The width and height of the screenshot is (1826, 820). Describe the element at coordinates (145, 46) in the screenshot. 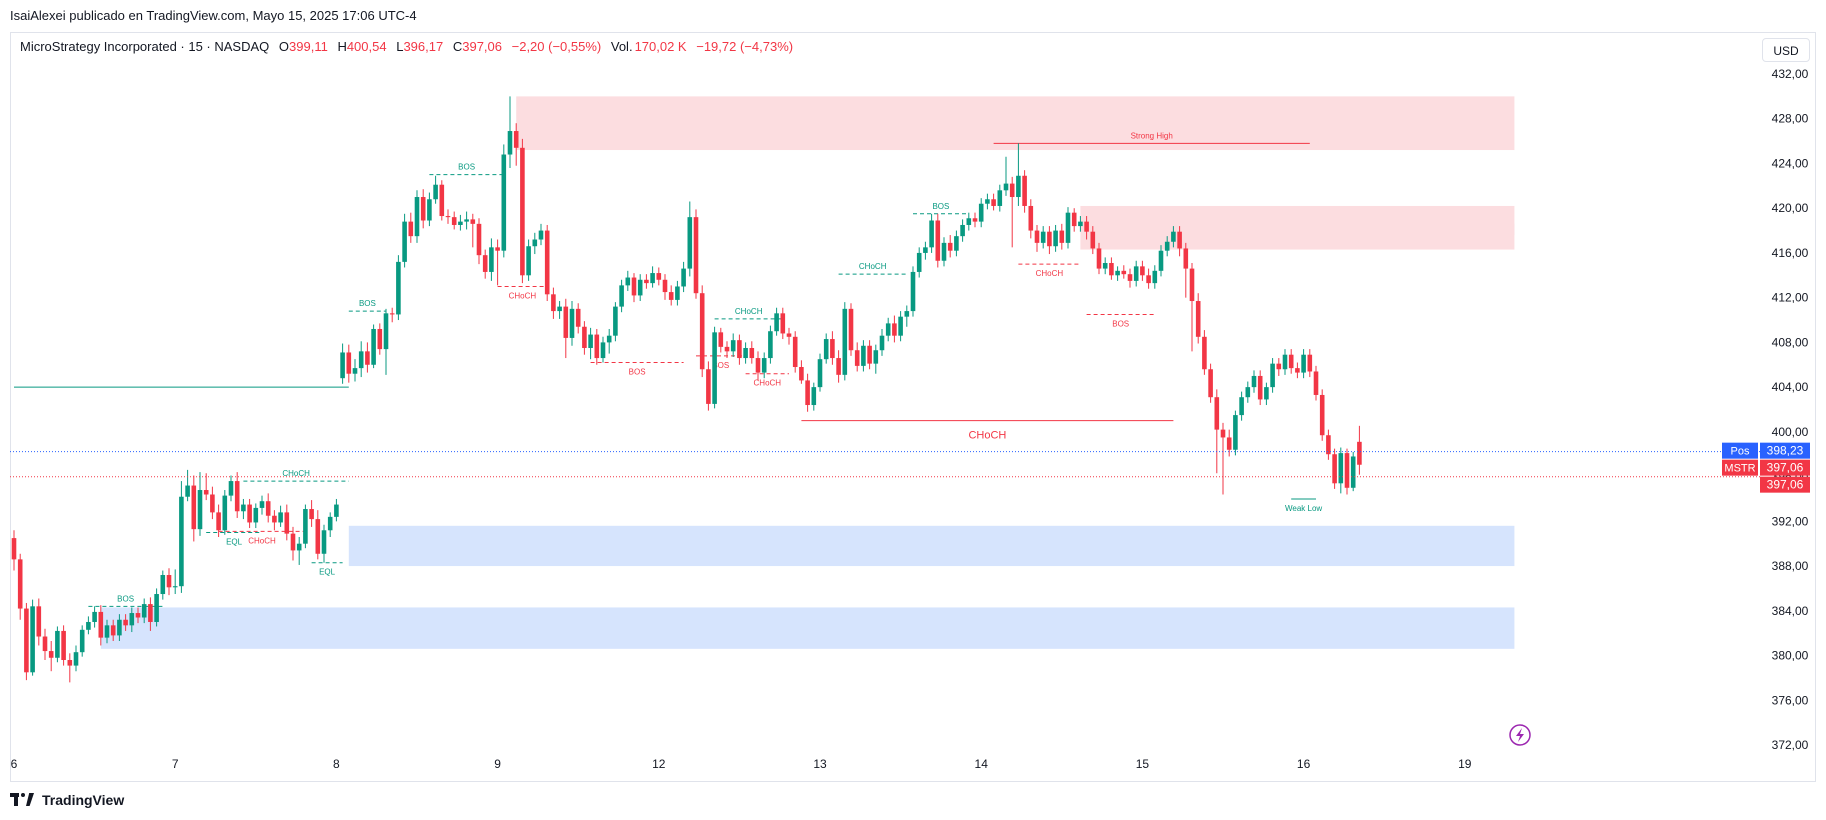

I see `legend-symbol: MicroStrategy Incorporated · 15 · NASDAQ` at that location.